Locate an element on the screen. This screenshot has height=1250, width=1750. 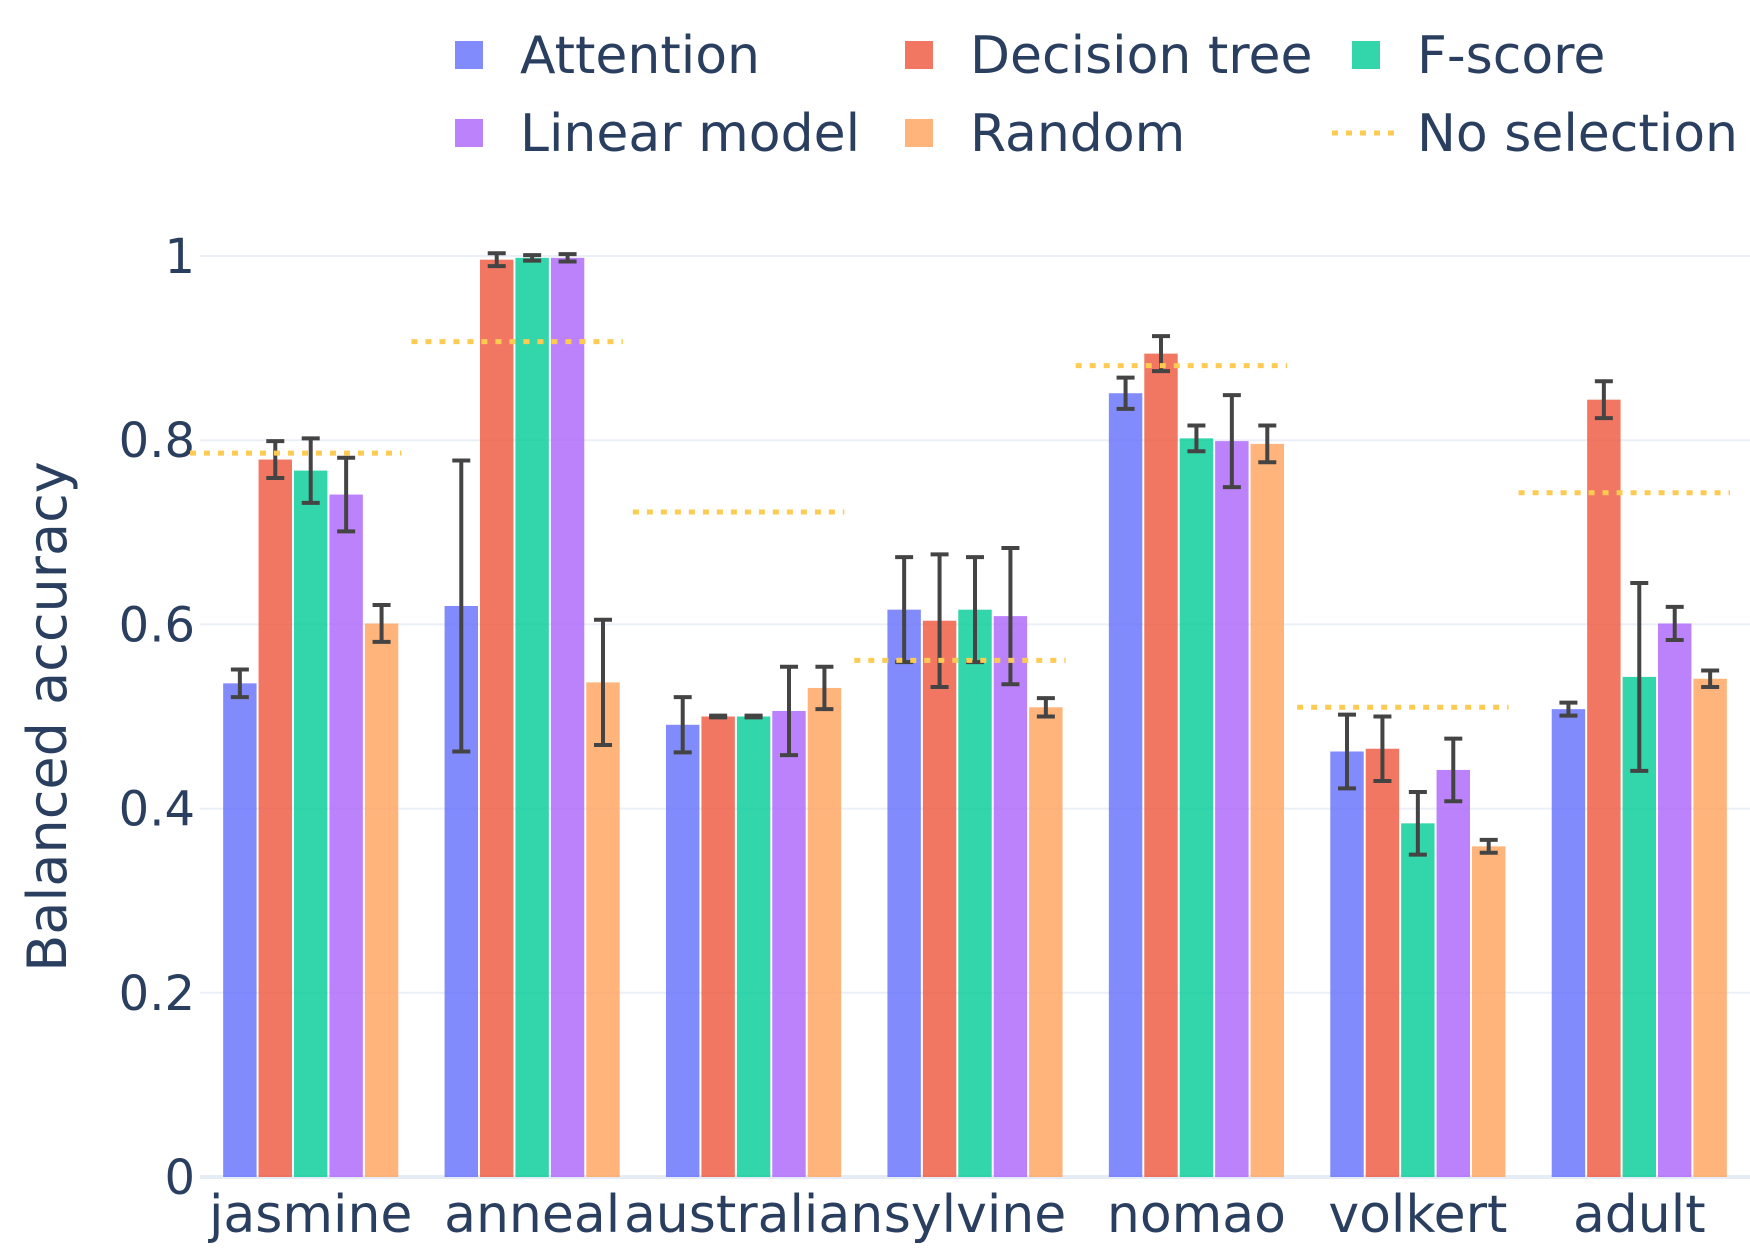
y-tick-label: 0 is located at coordinates (179, 1178).